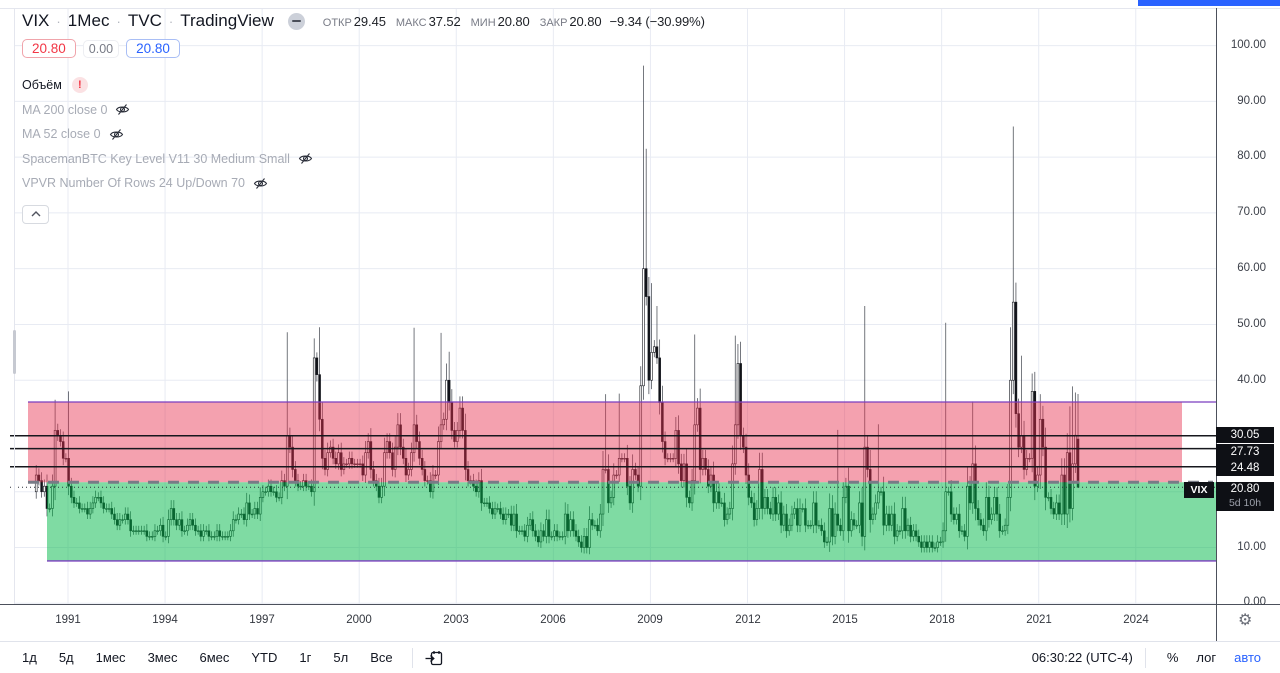 The image size is (1280, 673). I want to click on last-price-symbol-tag: VIX, so click(1199, 490).